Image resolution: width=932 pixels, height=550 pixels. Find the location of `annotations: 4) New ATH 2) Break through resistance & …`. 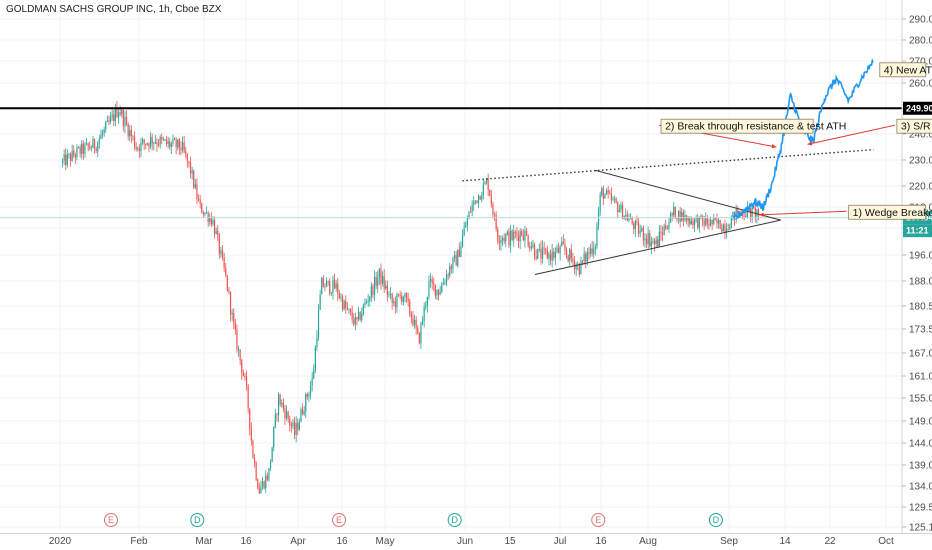

annotations: 4) New ATH 2) Break through resistance & … is located at coordinates (795, 141).